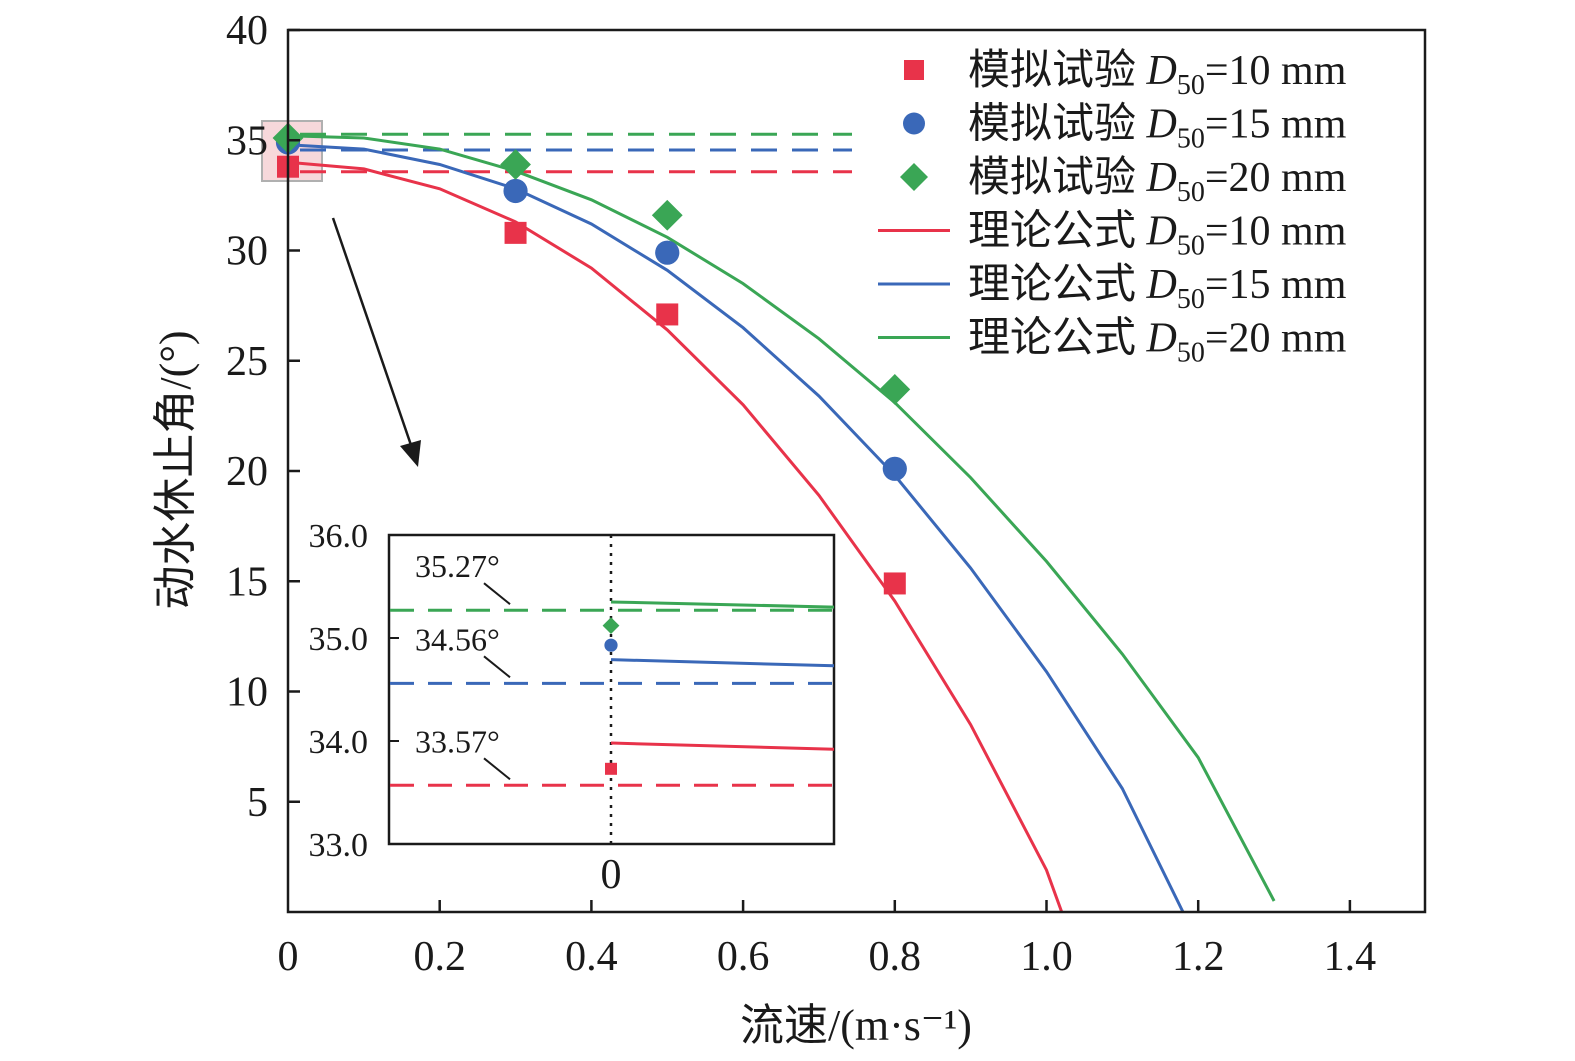  I want to click on x-tick-label: 0.8, so click(895, 957).